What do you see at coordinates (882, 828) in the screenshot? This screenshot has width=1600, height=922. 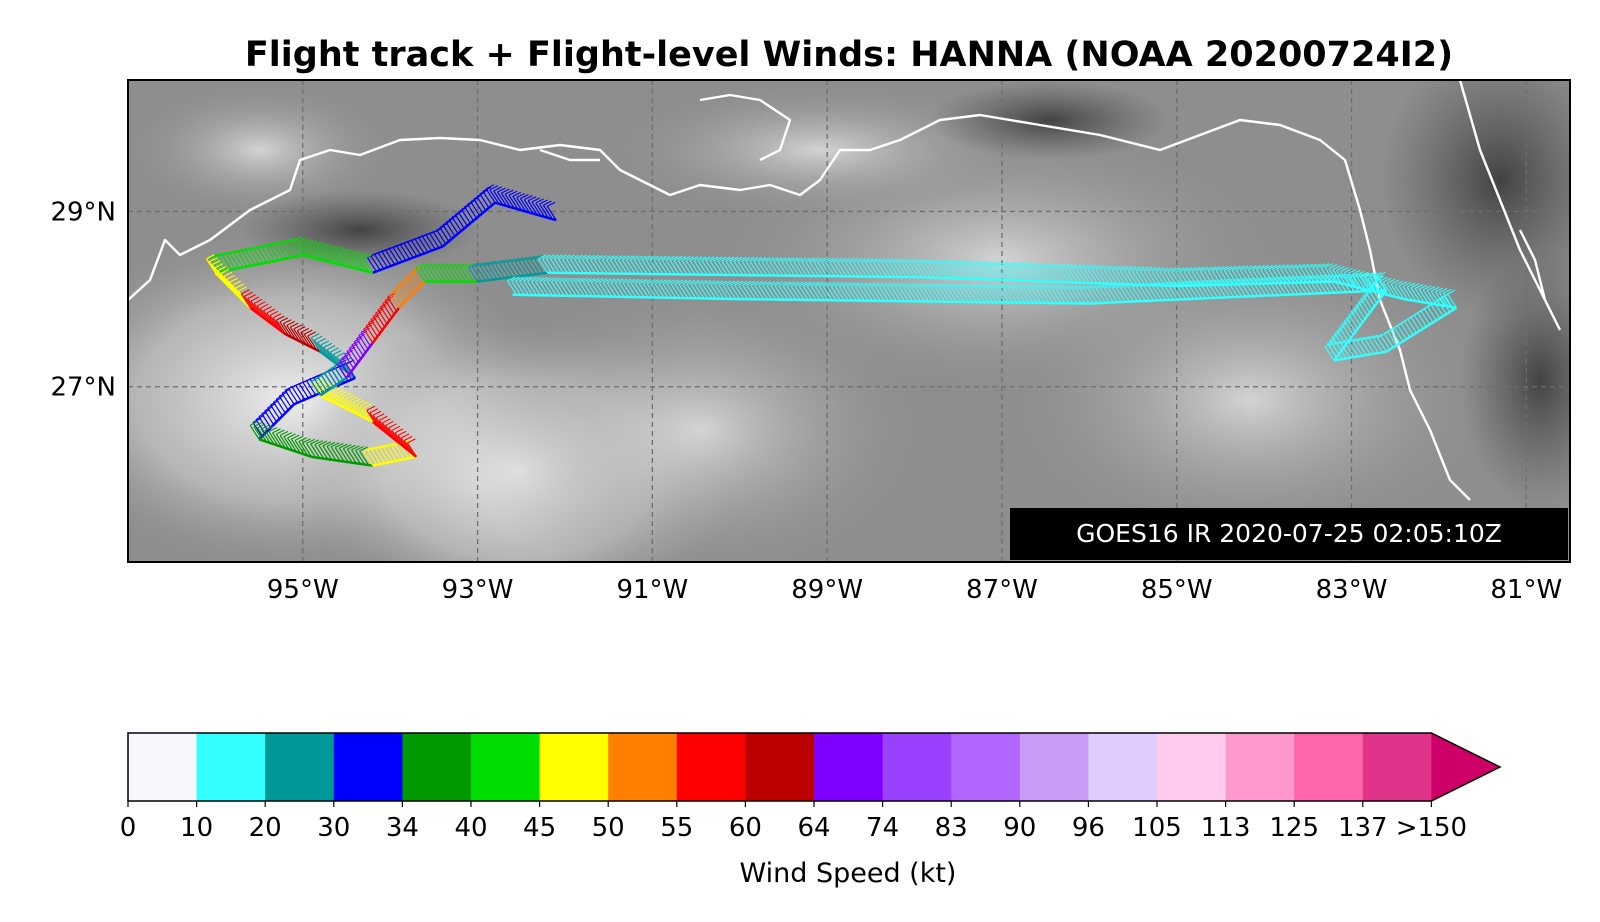 I see `colorbar-tick-label: 74` at bounding box center [882, 828].